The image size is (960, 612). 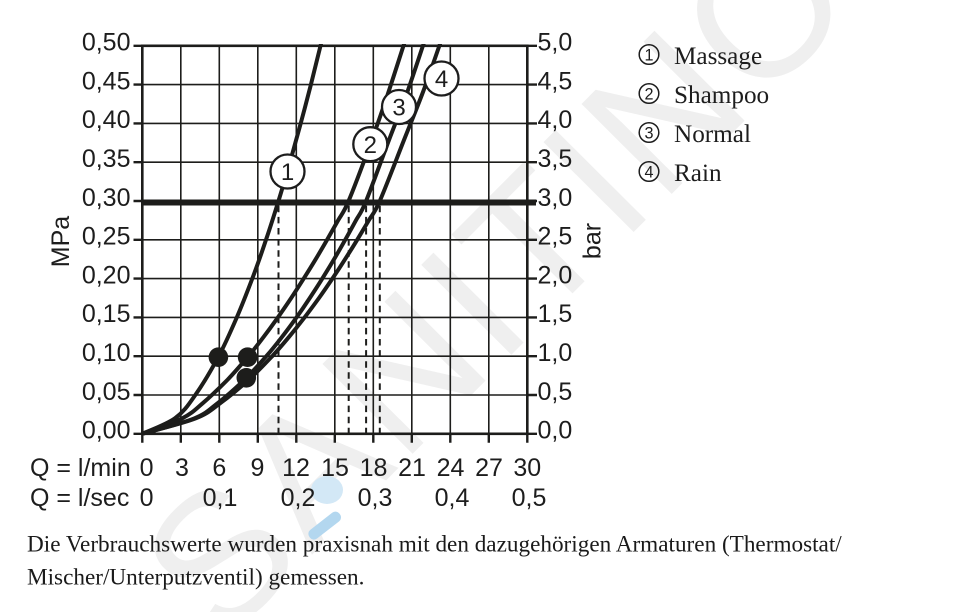 I want to click on svg-text: 6, so click(x=219, y=468).